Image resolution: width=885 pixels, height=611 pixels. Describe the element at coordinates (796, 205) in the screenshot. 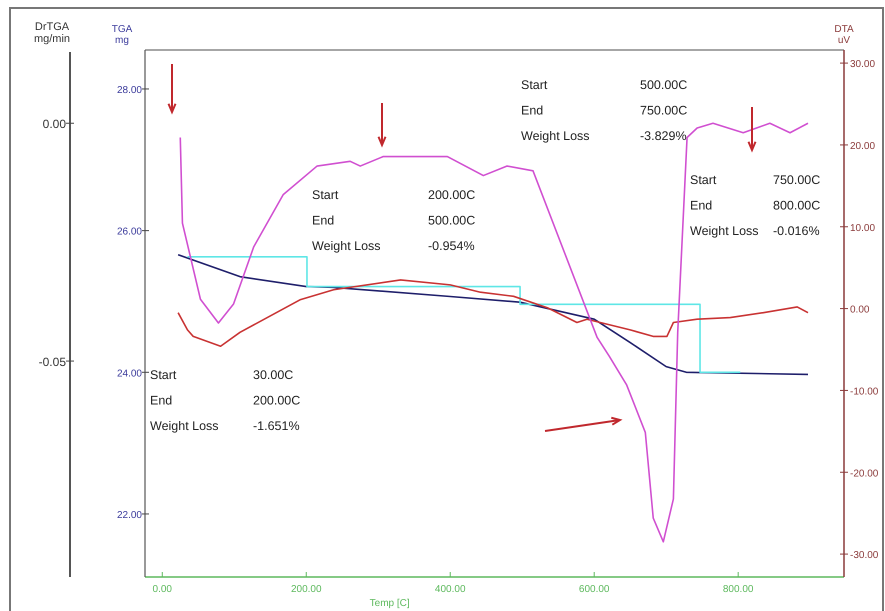

I see `annotation: 800.00C` at that location.